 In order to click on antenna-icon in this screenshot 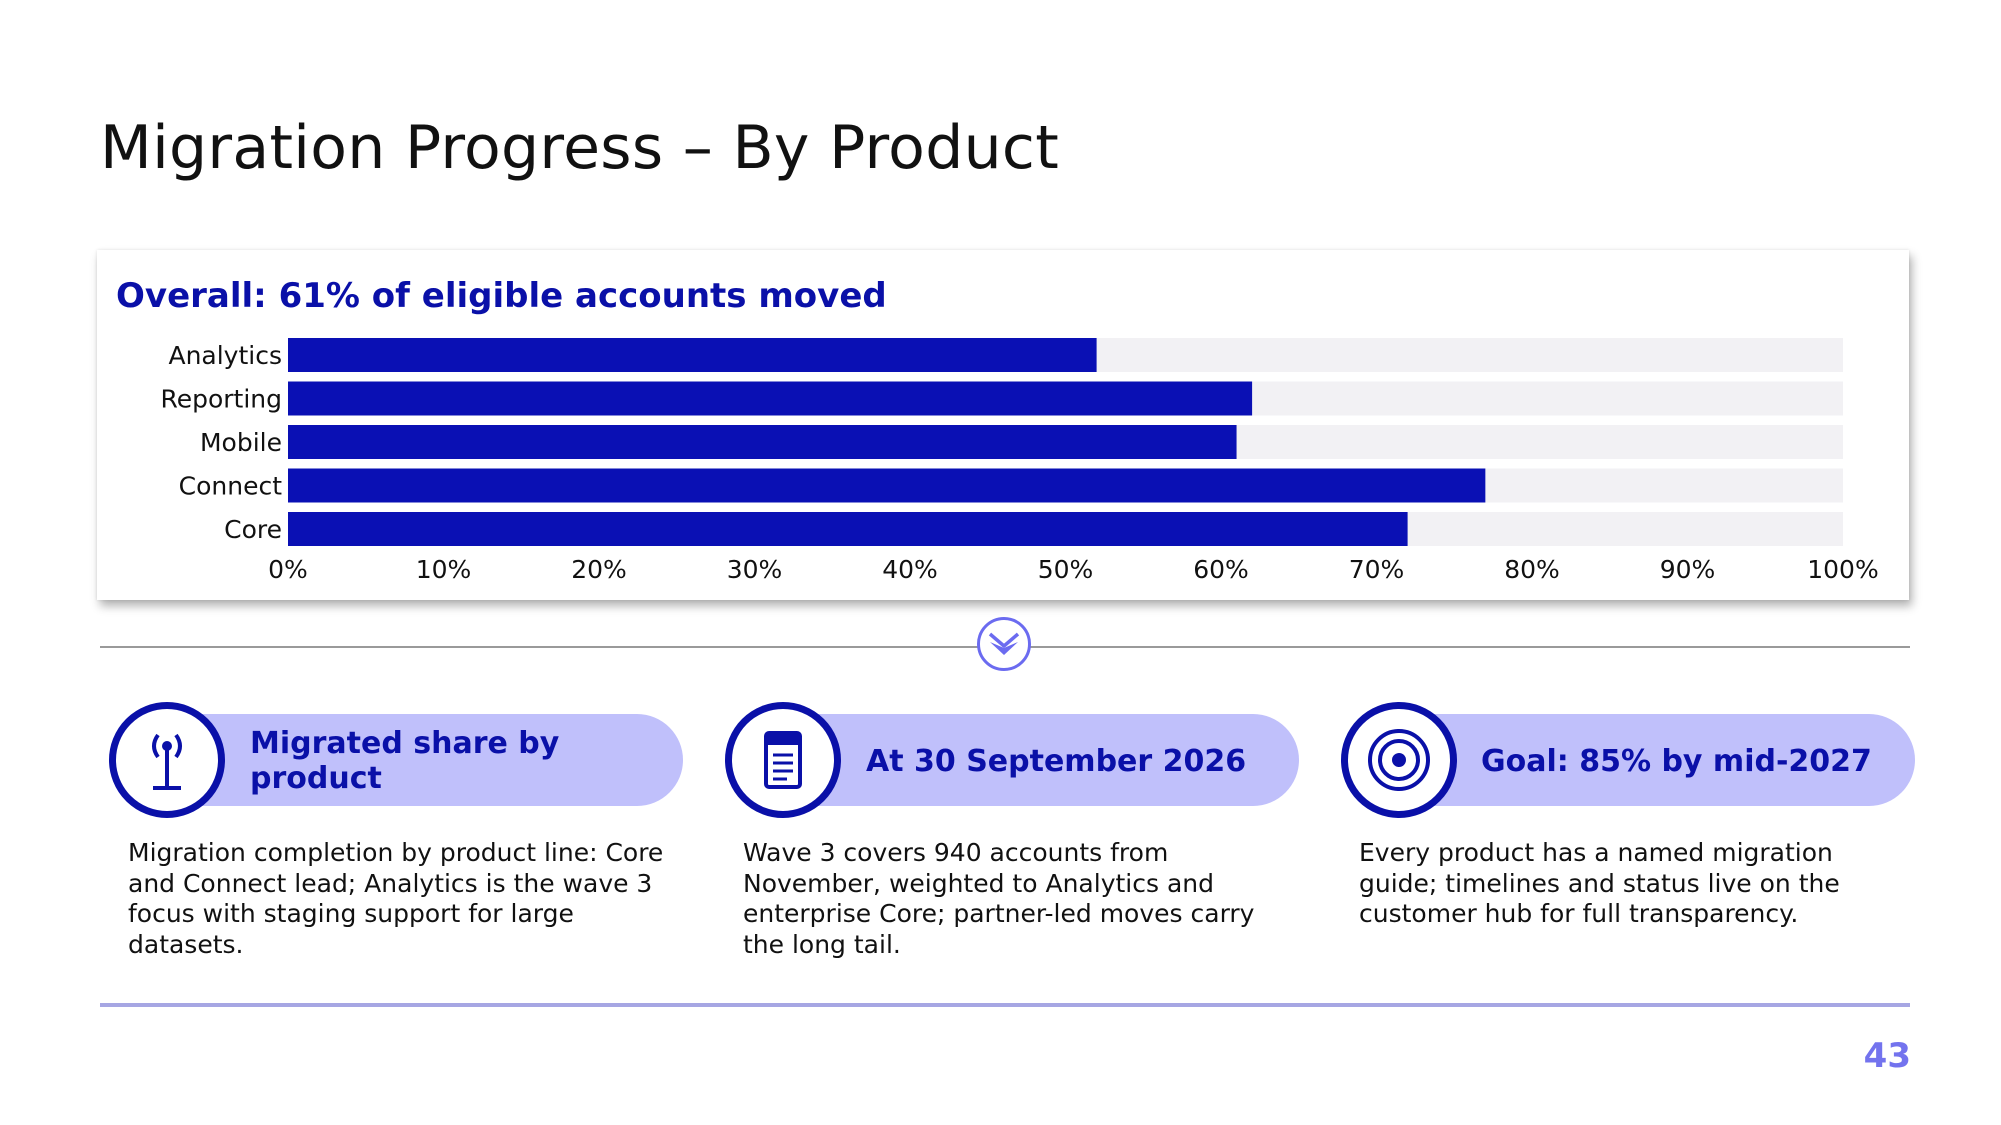, I will do `click(167, 760)`.